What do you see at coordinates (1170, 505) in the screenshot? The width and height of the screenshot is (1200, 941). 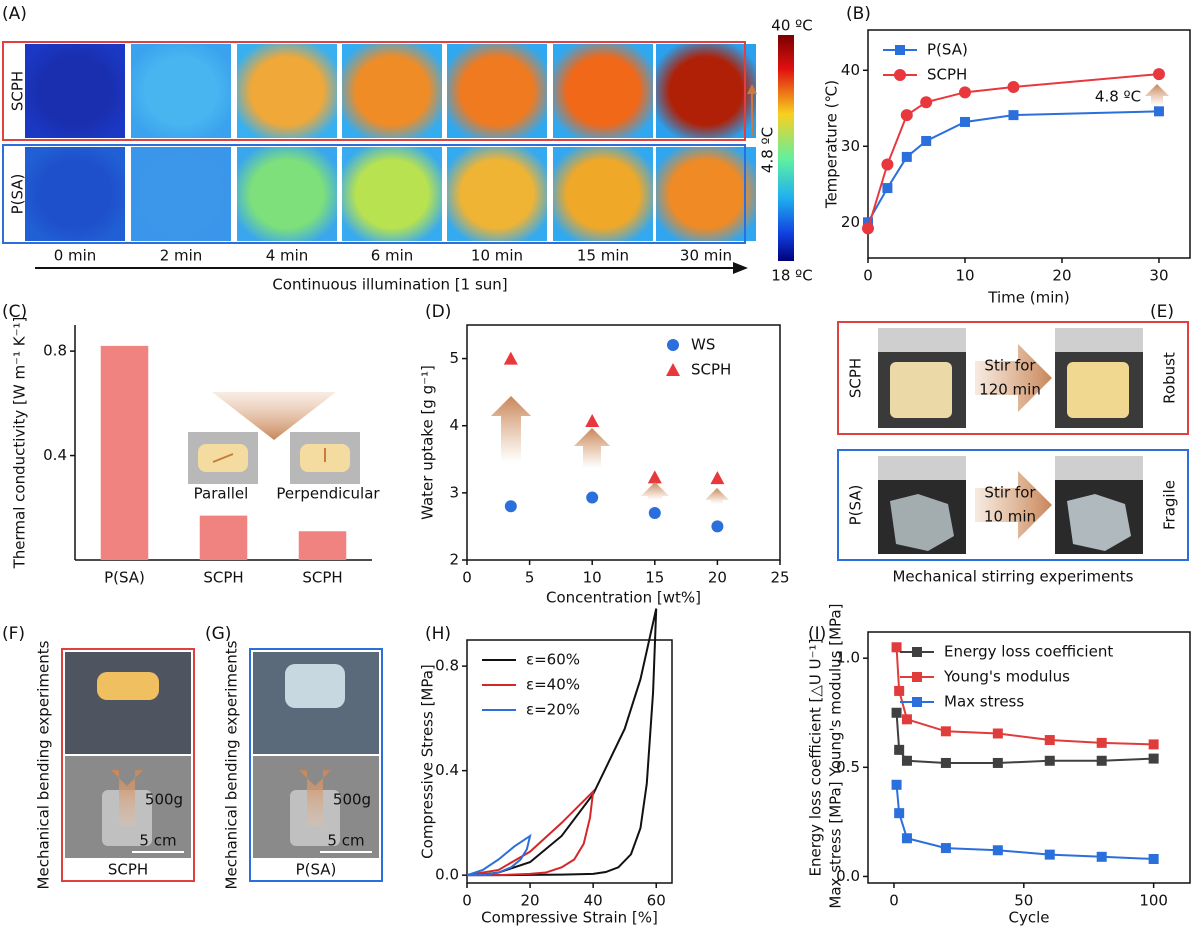 I see `result-label: Fragile` at bounding box center [1170, 505].